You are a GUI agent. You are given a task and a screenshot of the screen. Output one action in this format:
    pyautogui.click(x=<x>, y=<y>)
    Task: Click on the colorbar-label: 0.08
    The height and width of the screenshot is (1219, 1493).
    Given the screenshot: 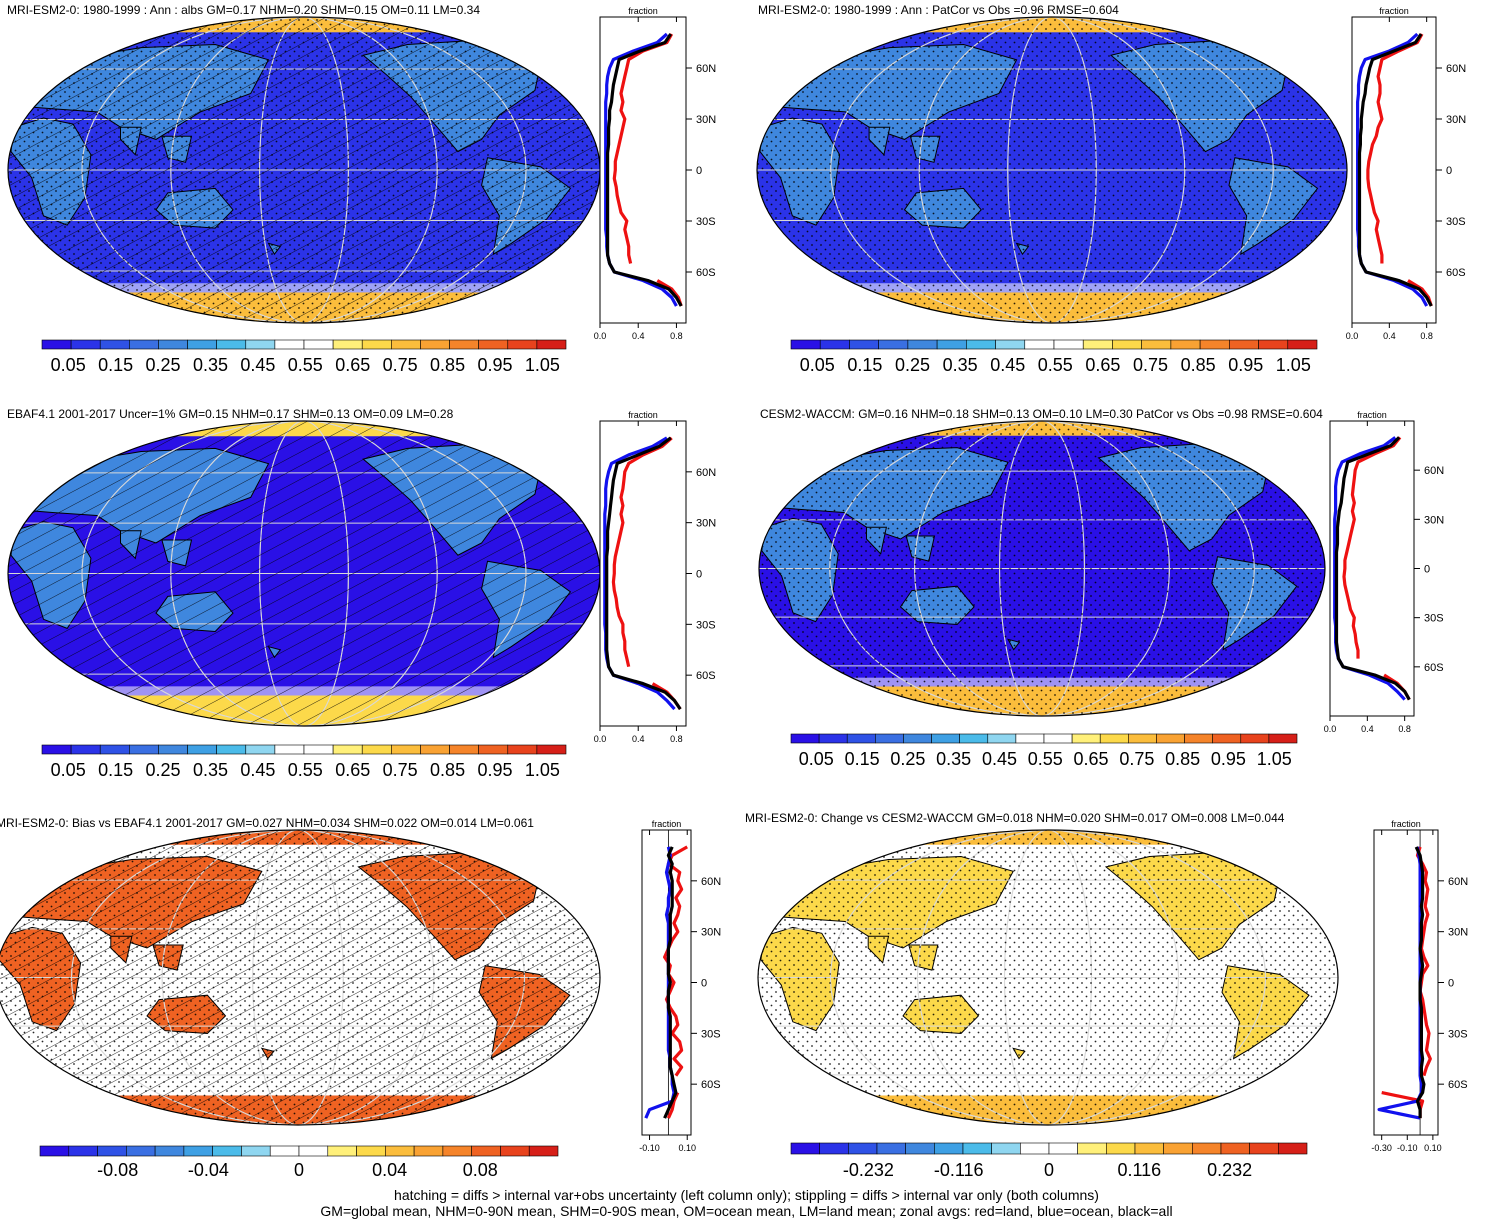 What is the action you would take?
    pyautogui.click(x=480, y=1170)
    